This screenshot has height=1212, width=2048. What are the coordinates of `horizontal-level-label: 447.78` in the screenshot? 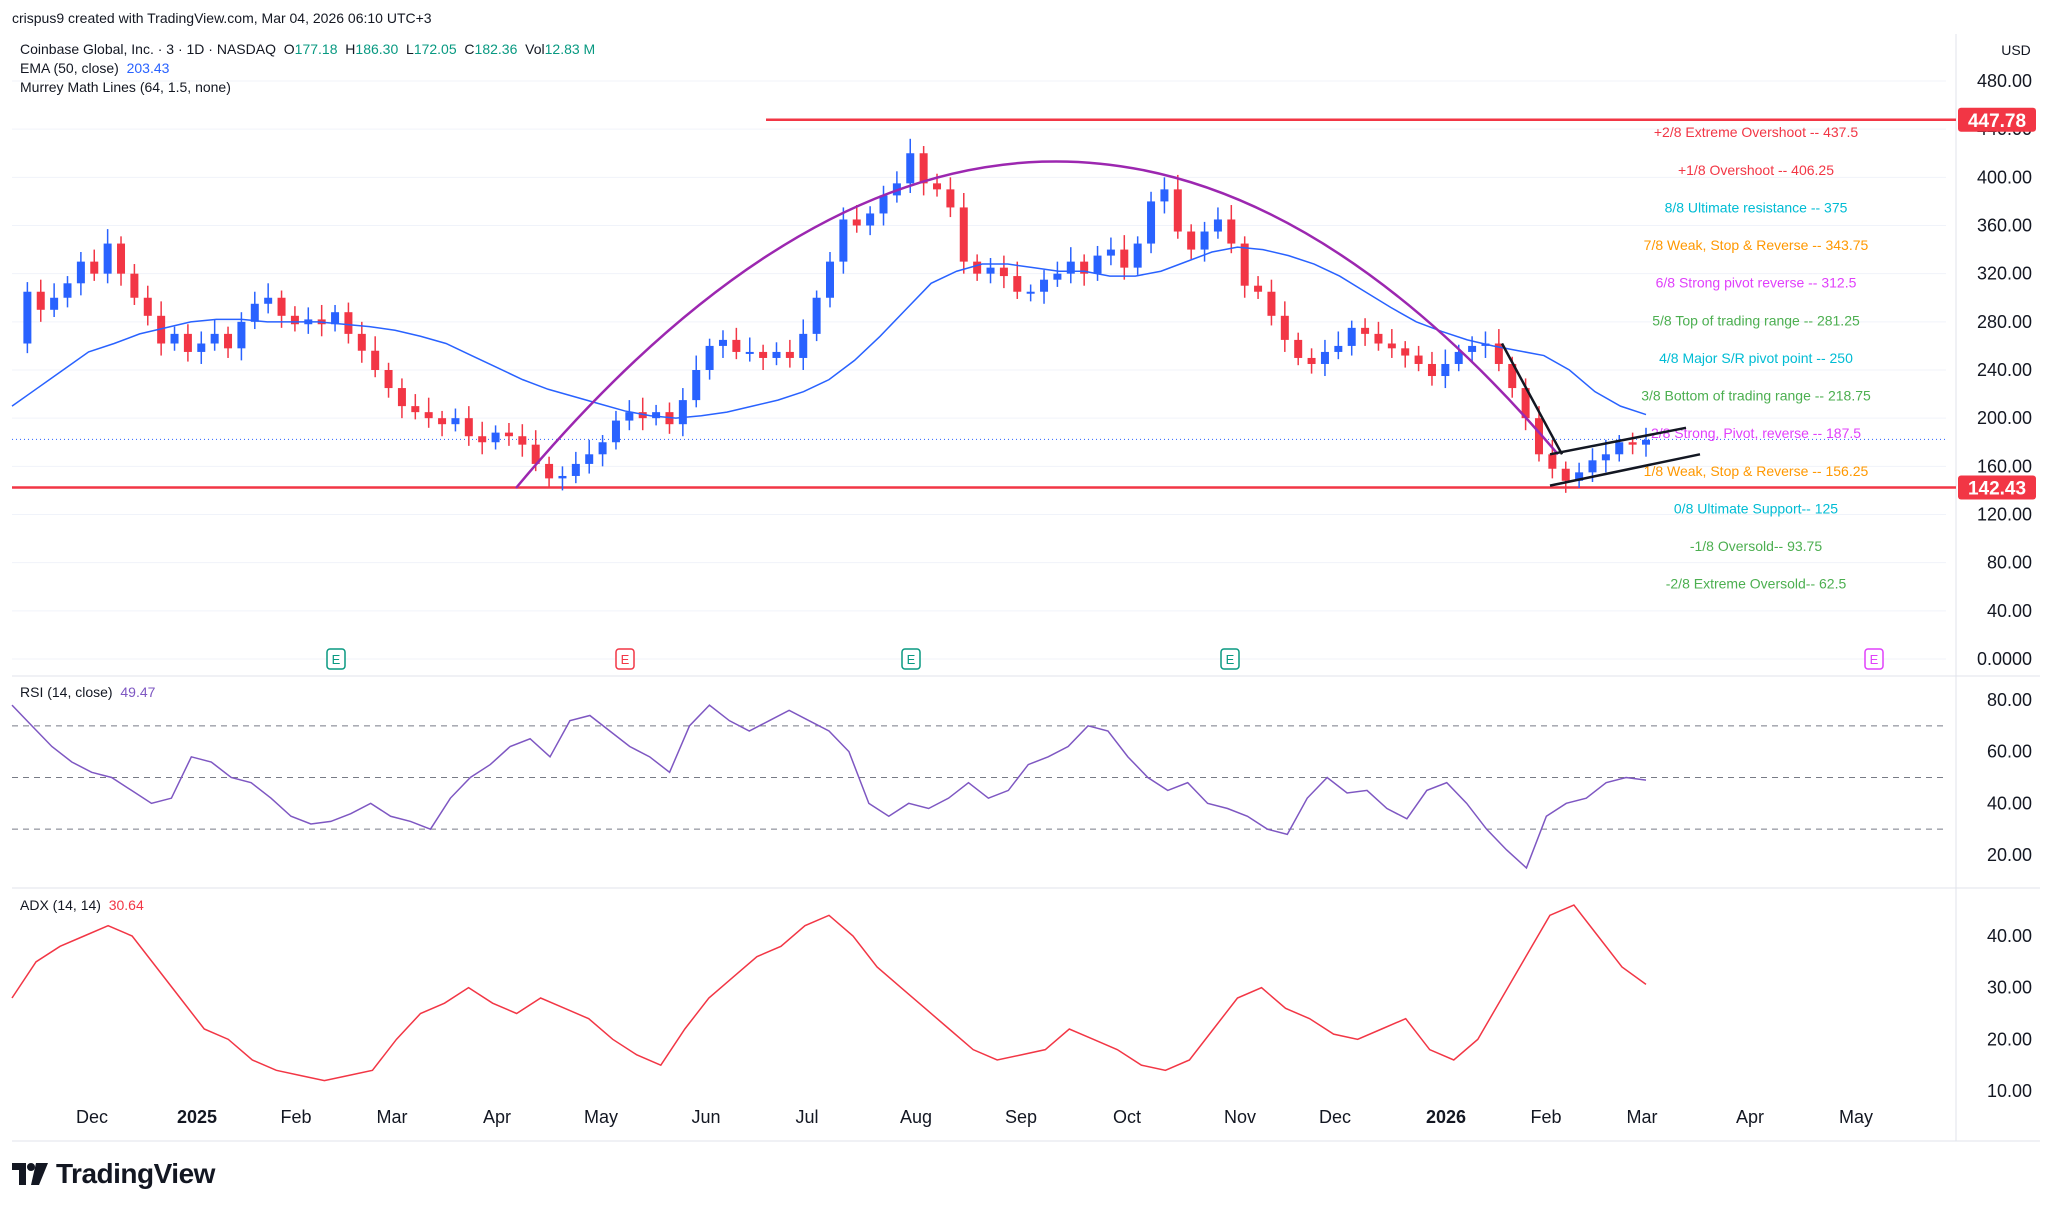 It's located at (1997, 121).